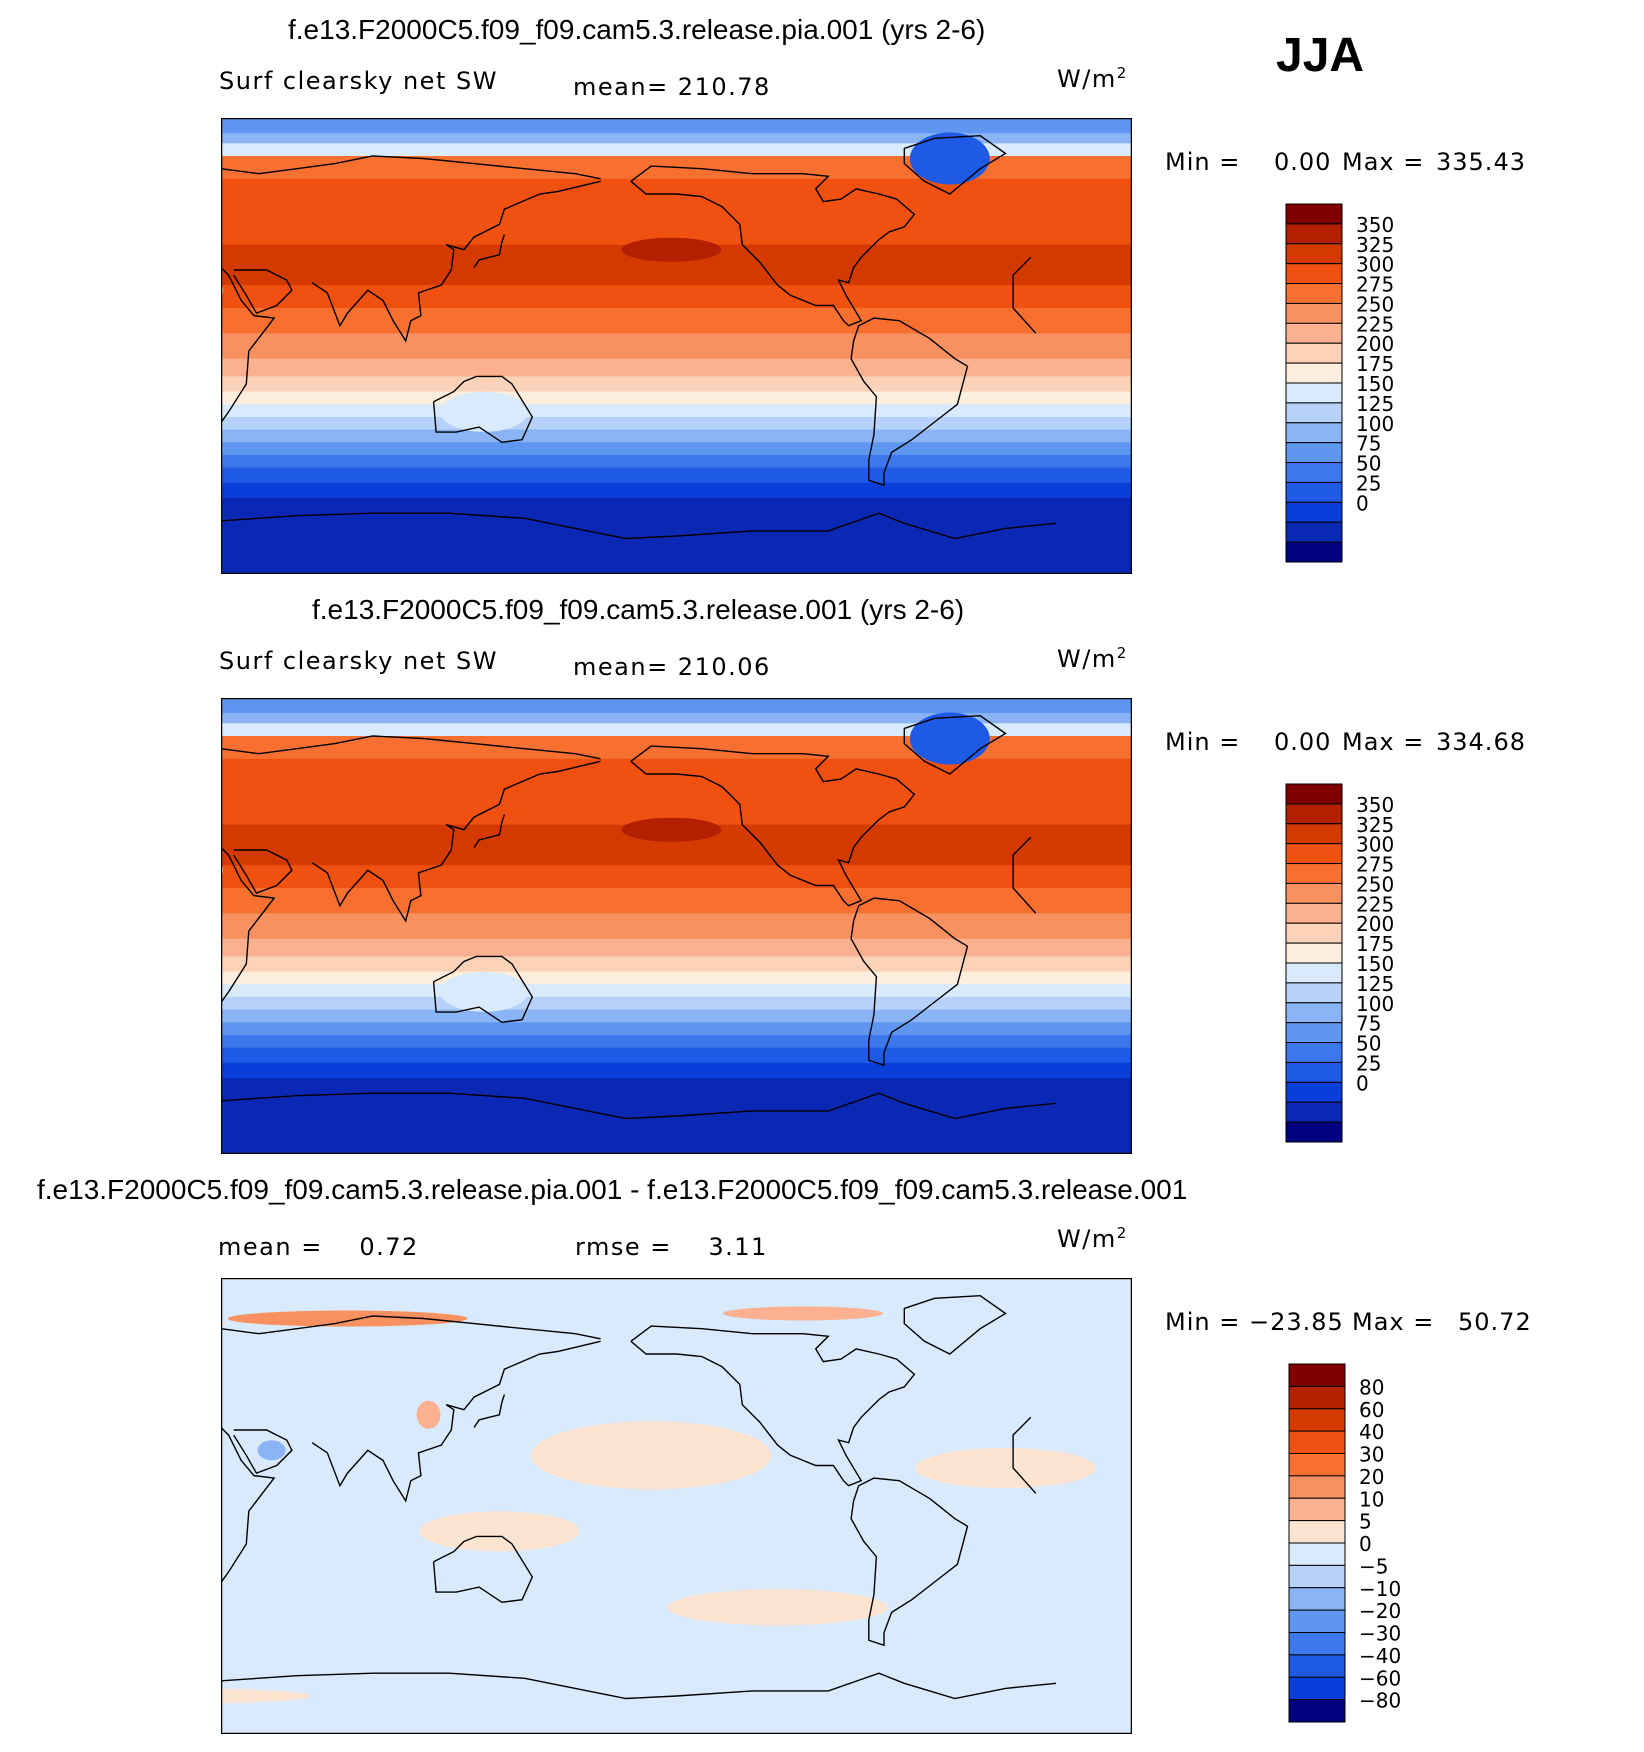 The image size is (1644, 1752). What do you see at coordinates (672, 667) in the screenshot?
I see `mean-label: mean= 210.06` at bounding box center [672, 667].